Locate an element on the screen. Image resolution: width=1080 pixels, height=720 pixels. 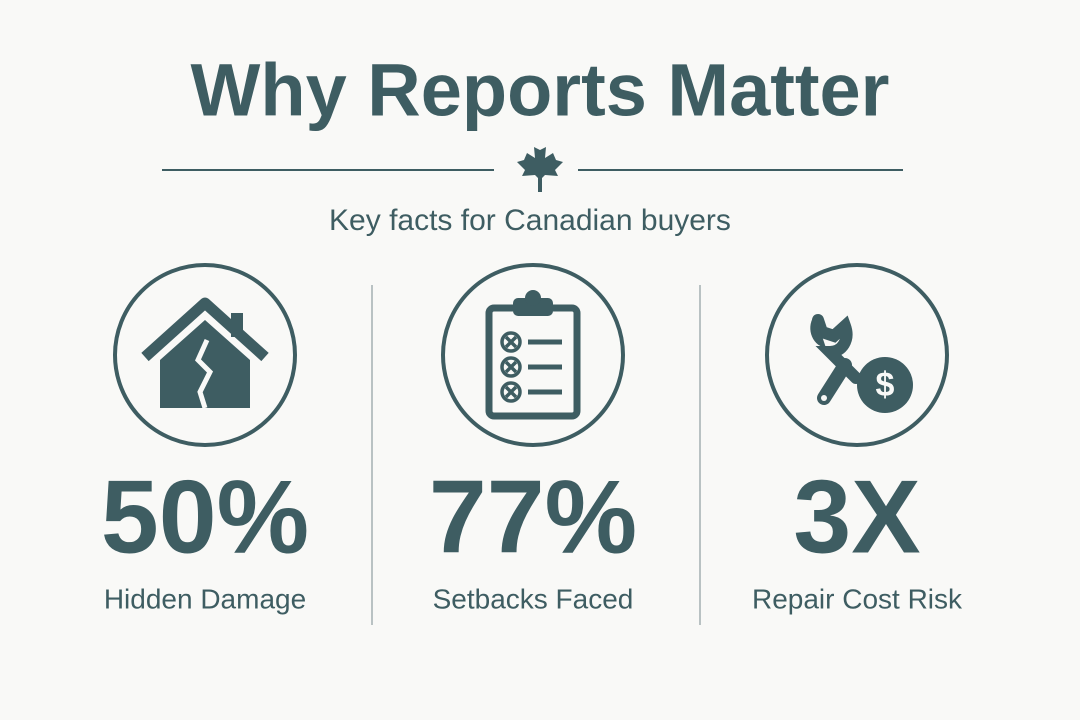
stat-value: 3X is located at coordinates (856, 517).